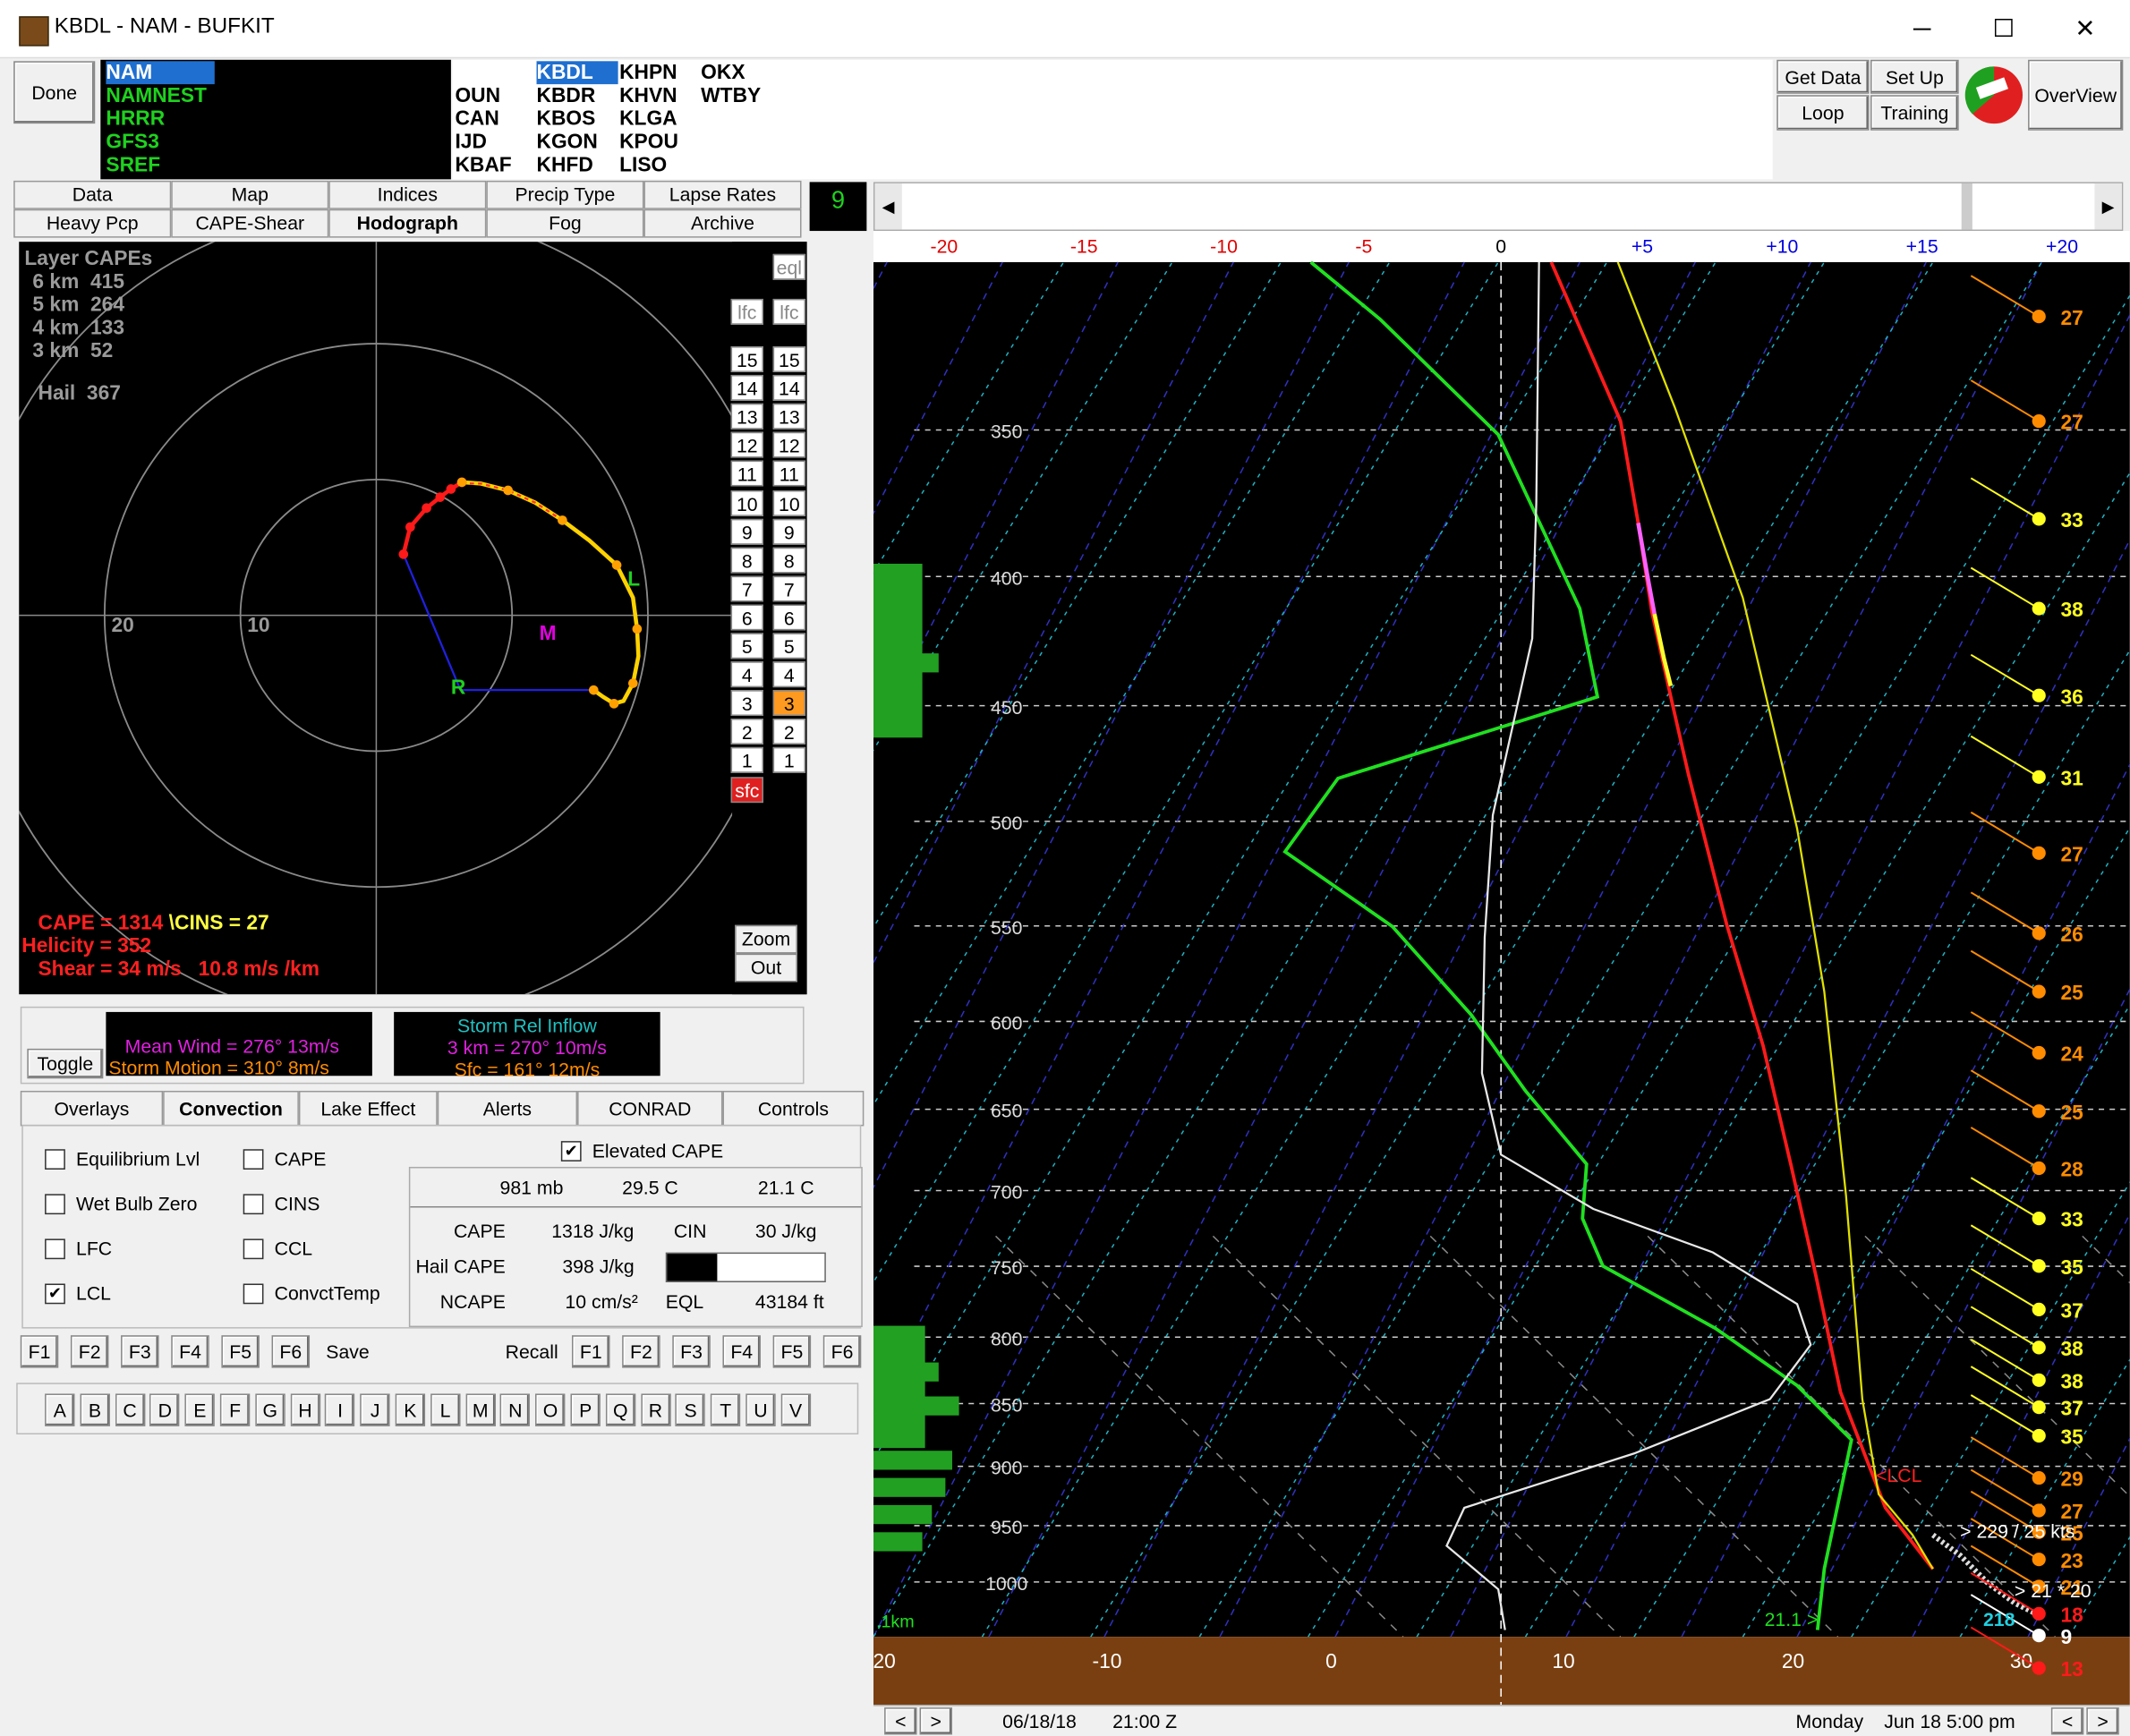 The height and width of the screenshot is (1736, 2130). I want to click on letter-button-g: G, so click(270, 1410).